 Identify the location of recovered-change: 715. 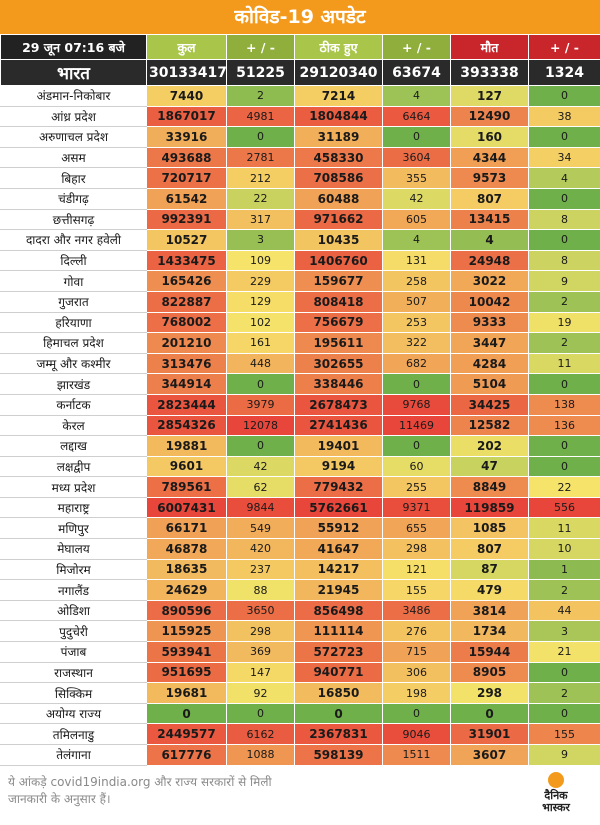
(416, 652).